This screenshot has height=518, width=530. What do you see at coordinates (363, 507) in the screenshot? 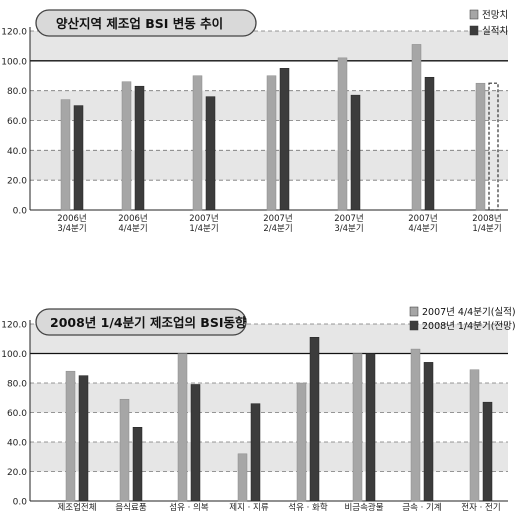
I see `x-tick-label: 비금속광물` at bounding box center [363, 507].